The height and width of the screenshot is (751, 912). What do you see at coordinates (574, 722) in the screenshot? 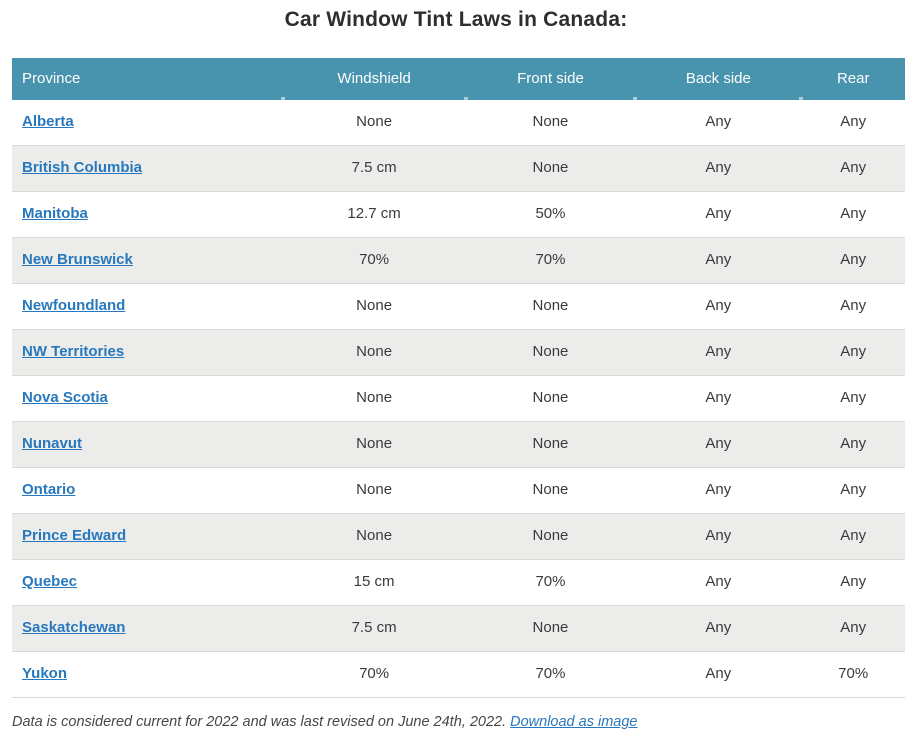
I see `download-as-image-link: Download as image` at bounding box center [574, 722].